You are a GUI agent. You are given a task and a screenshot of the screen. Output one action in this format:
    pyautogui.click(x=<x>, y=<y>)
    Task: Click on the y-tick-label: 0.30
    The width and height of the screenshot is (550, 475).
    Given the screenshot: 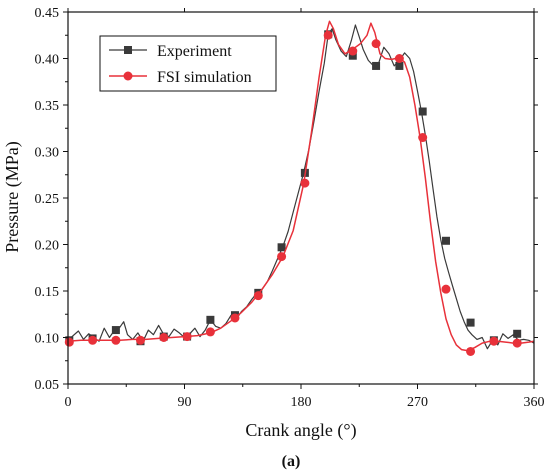 What is the action you would take?
    pyautogui.click(x=47, y=153)
    